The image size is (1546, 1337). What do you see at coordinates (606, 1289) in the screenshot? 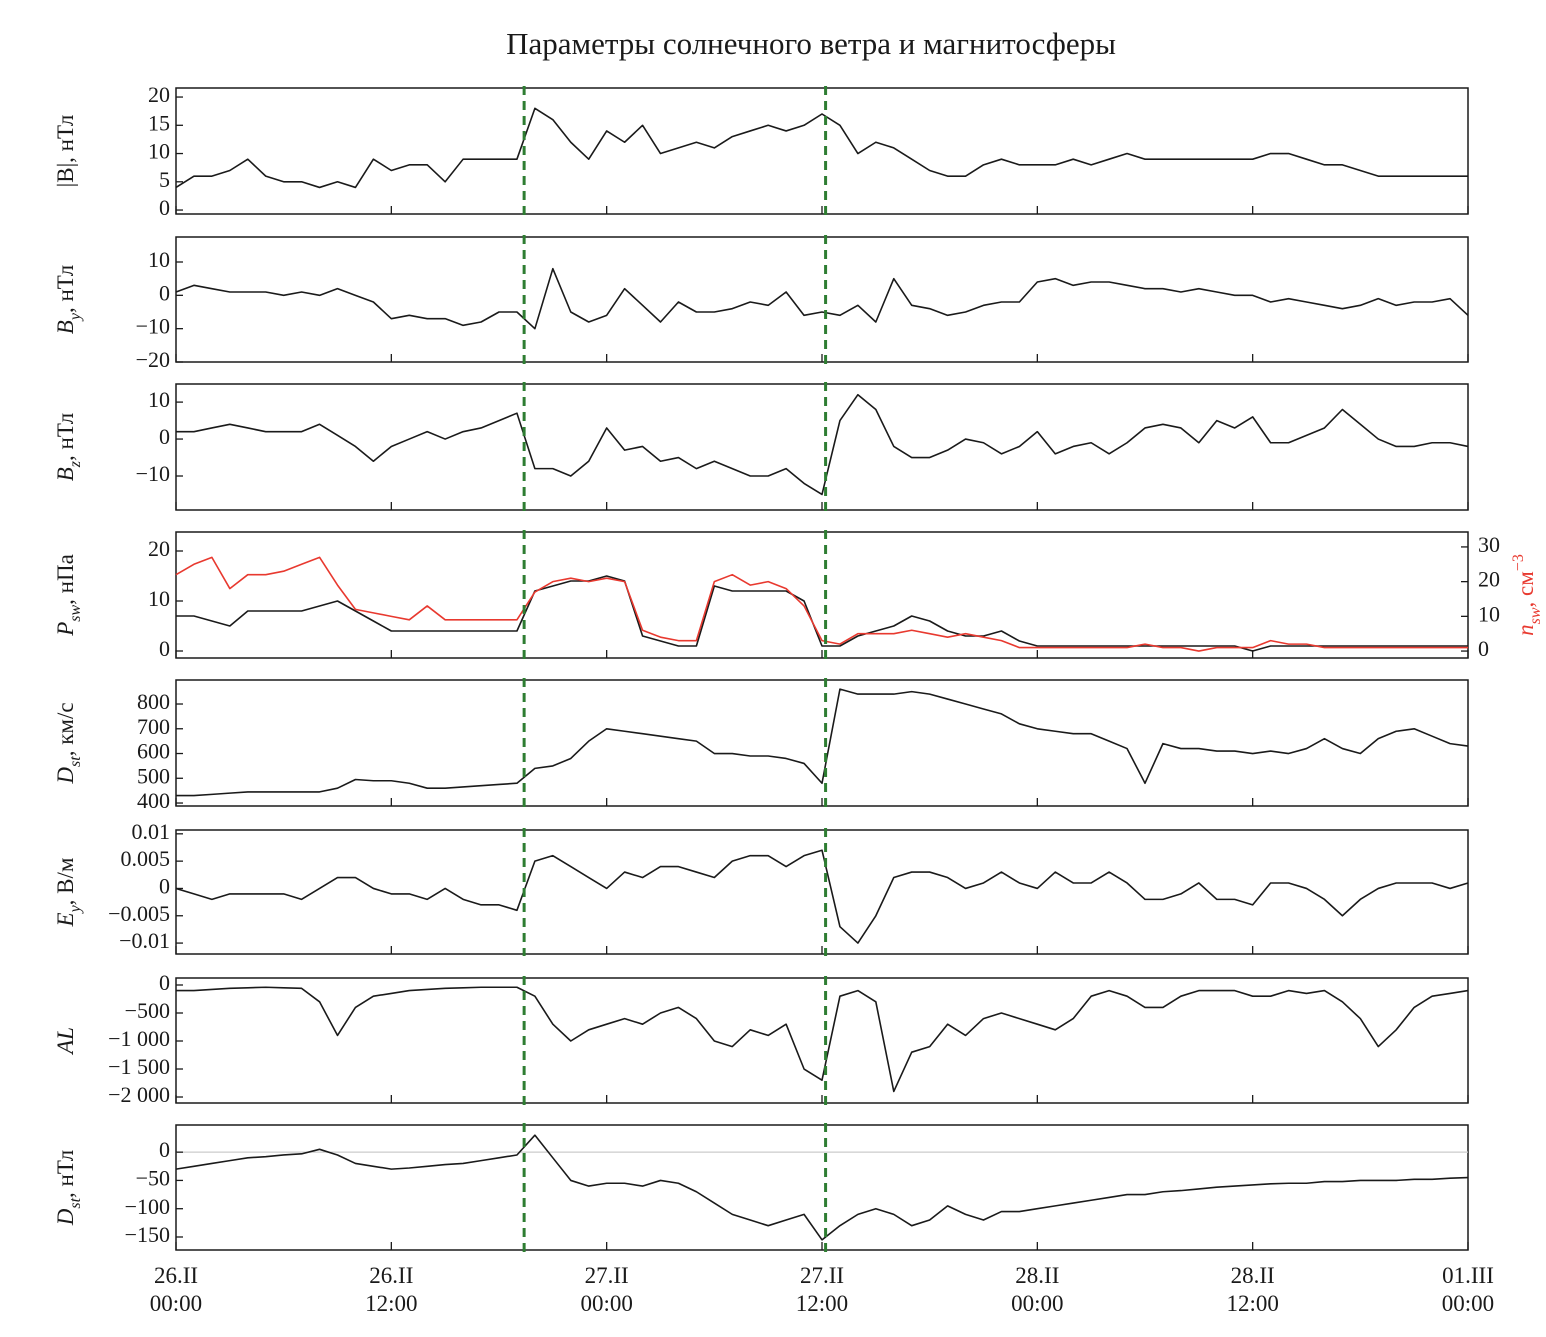
I see `x-tick-label: 27.II 00:00` at bounding box center [606, 1289].